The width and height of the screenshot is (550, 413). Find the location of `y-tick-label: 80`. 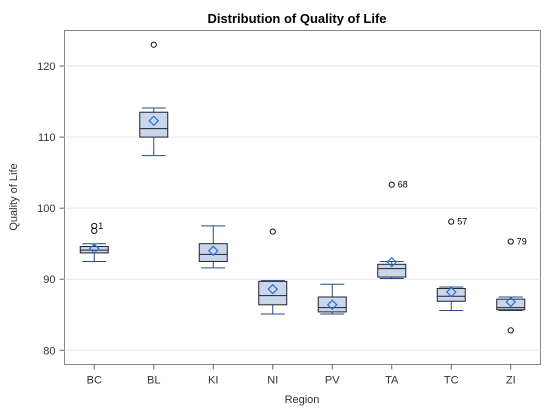

y-tick-label: 80 is located at coordinates (49, 351).